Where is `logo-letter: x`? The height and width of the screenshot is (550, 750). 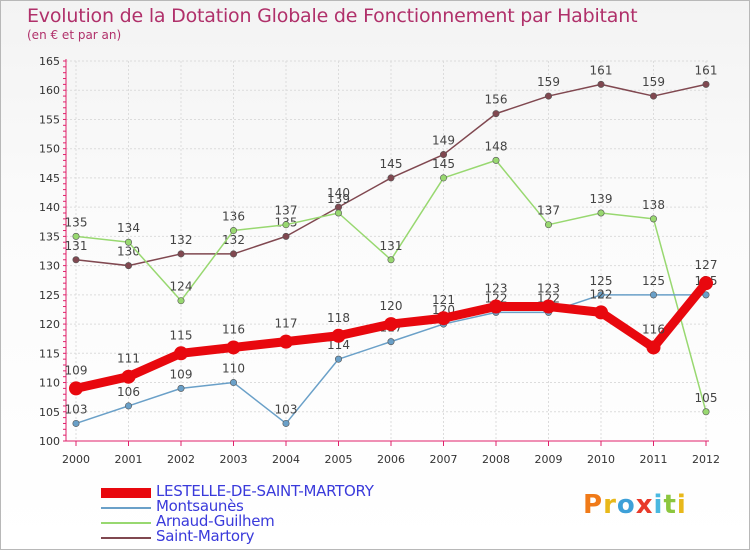
logo-letter: x is located at coordinates (644, 505).